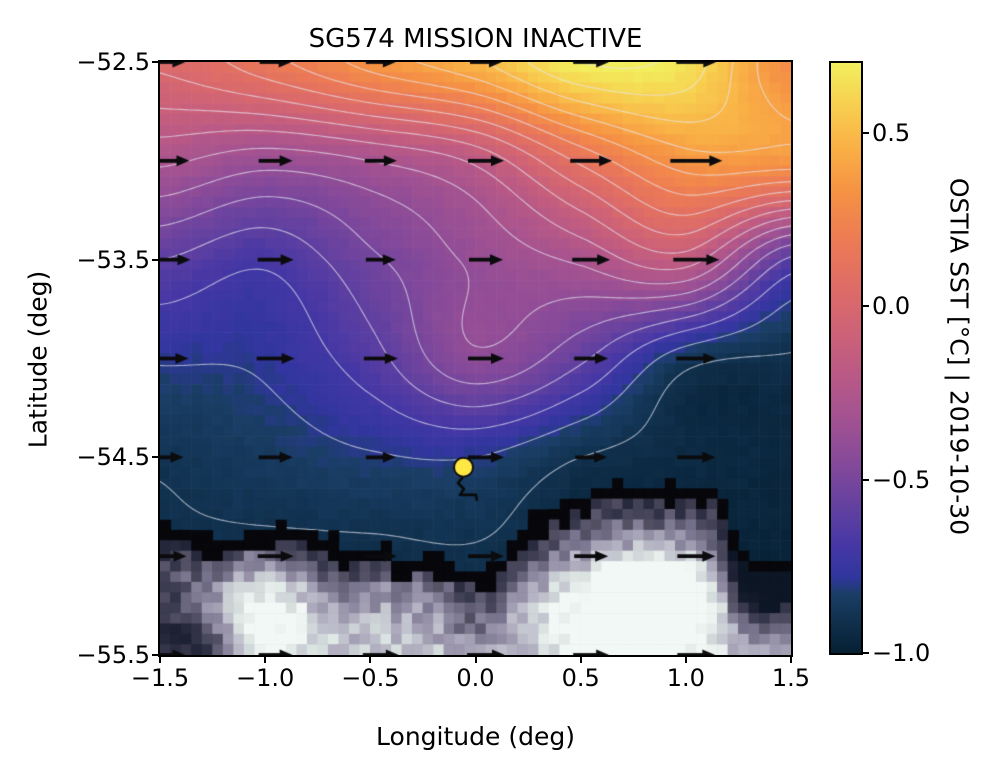 This screenshot has width=1000, height=758. Describe the element at coordinates (113, 655) in the screenshot. I see `y-tick-label: −55.5` at that location.